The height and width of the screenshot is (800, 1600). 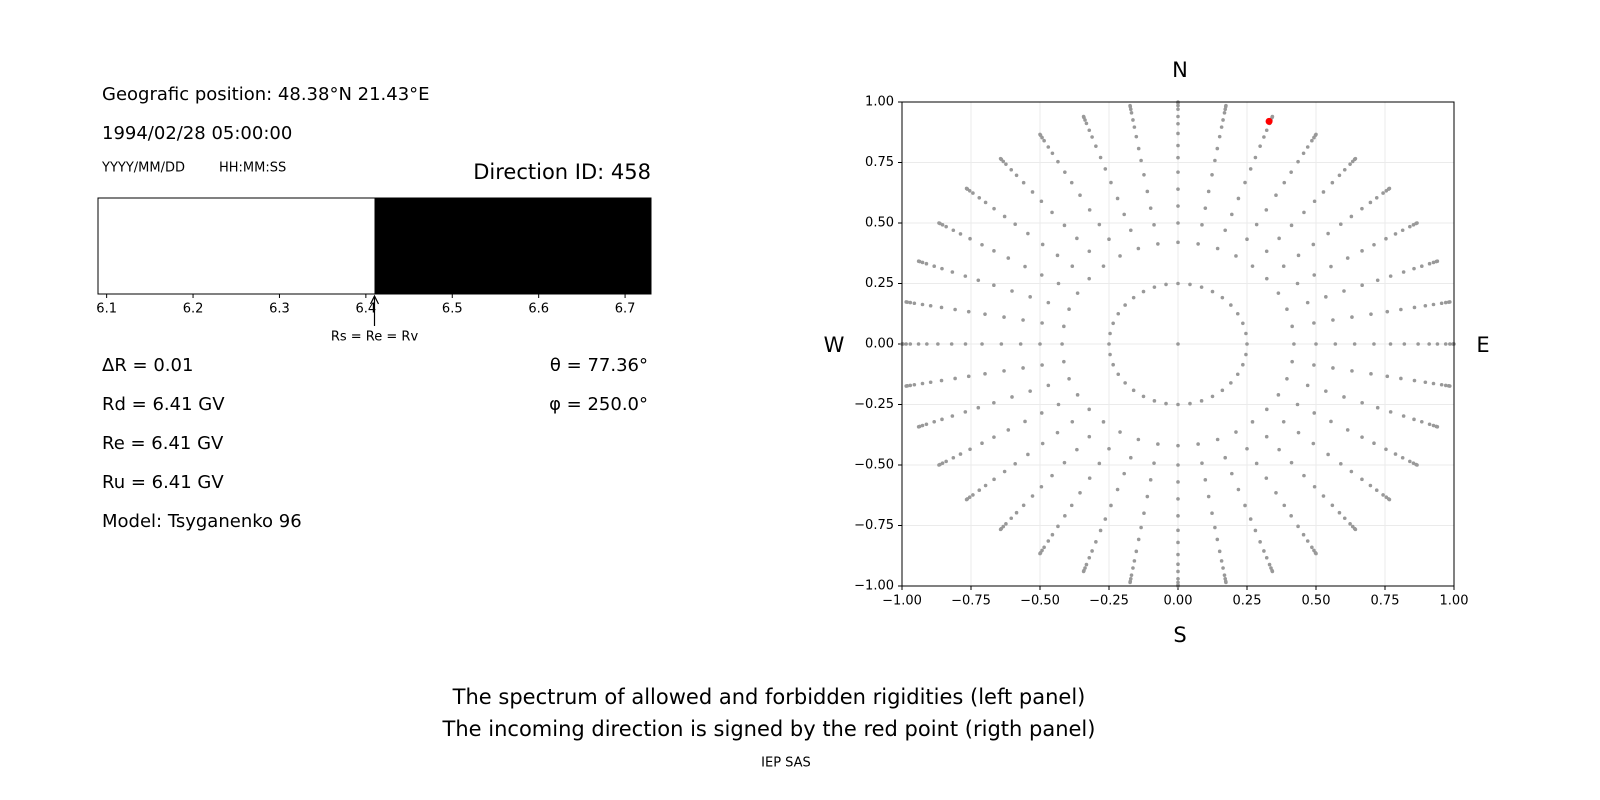 I want to click on x-tick-label: −1.00, so click(x=902, y=601).